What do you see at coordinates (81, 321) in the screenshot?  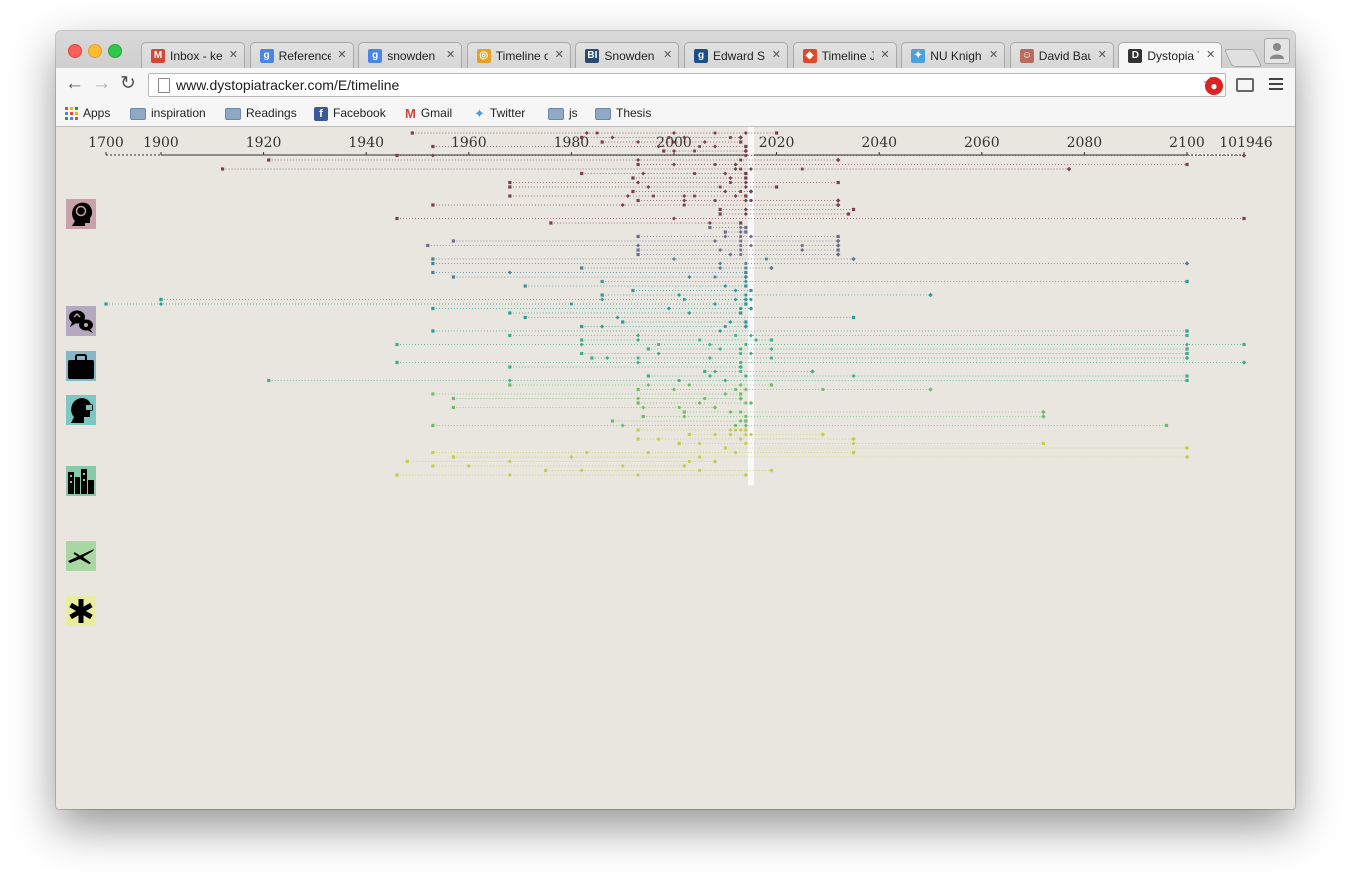 I see `chat-bubbles-icon` at bounding box center [81, 321].